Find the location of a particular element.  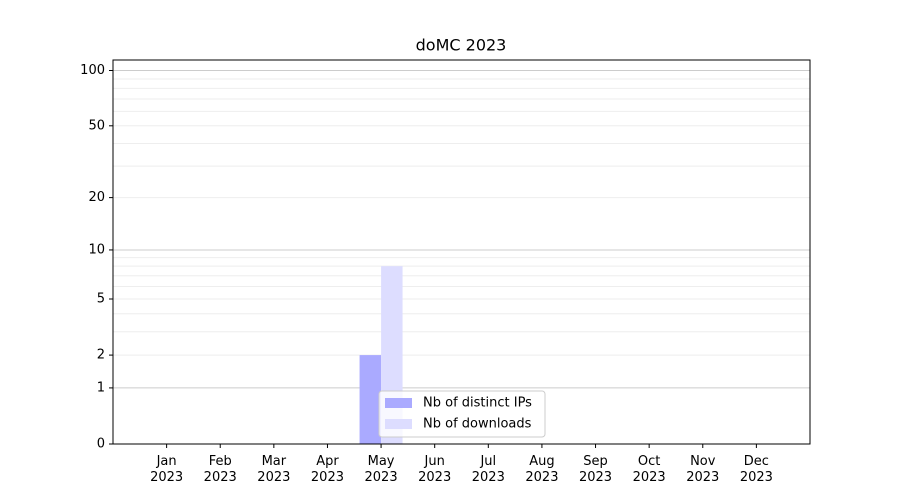

x-tick-label: Jun 2023 is located at coordinates (434, 469).